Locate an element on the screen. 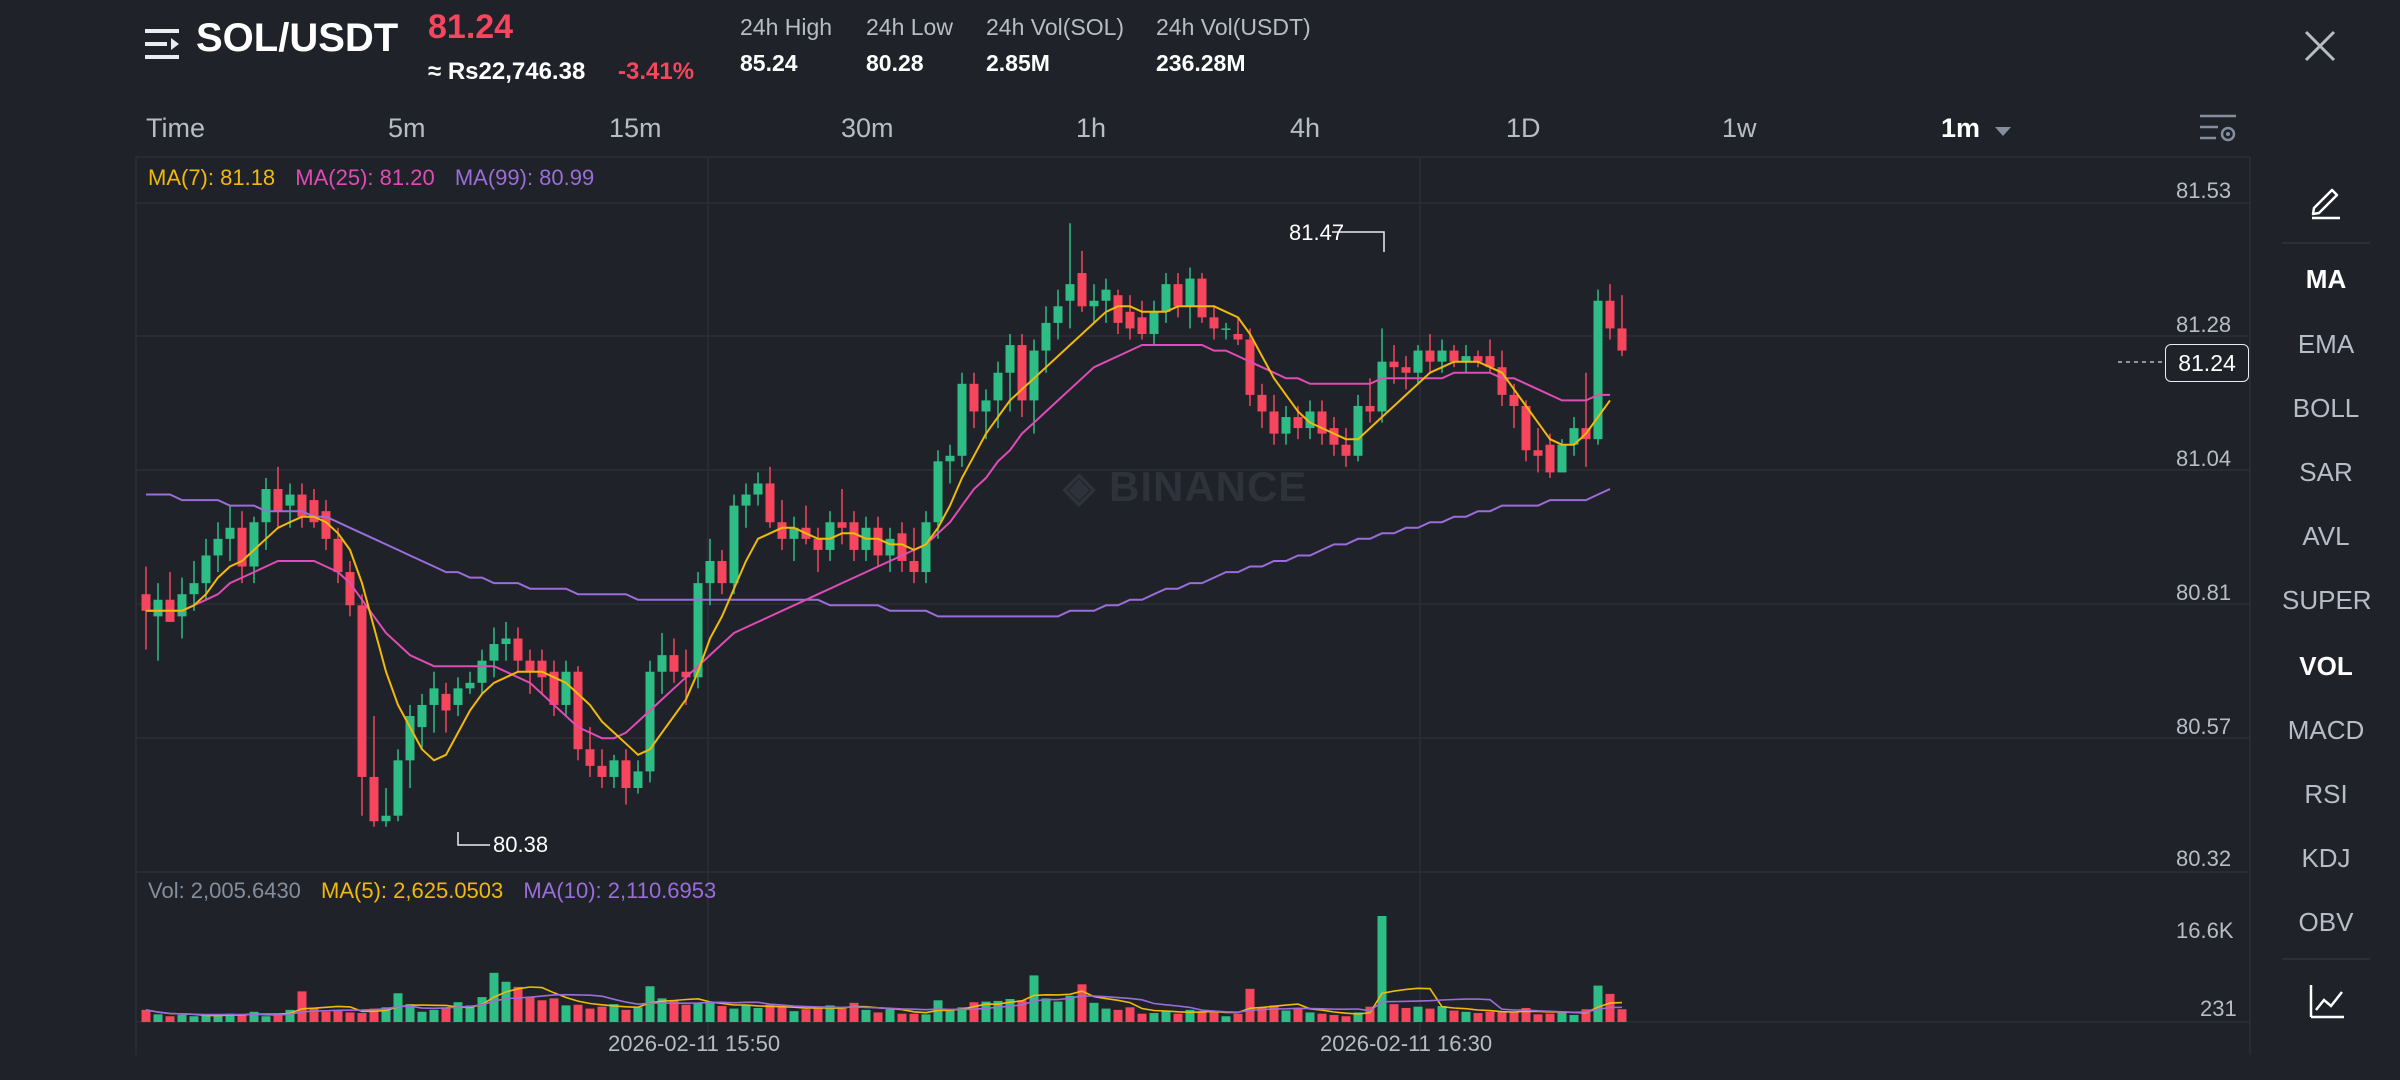 The image size is (2400, 1080). tab-30m: 30m is located at coordinates (867, 128).